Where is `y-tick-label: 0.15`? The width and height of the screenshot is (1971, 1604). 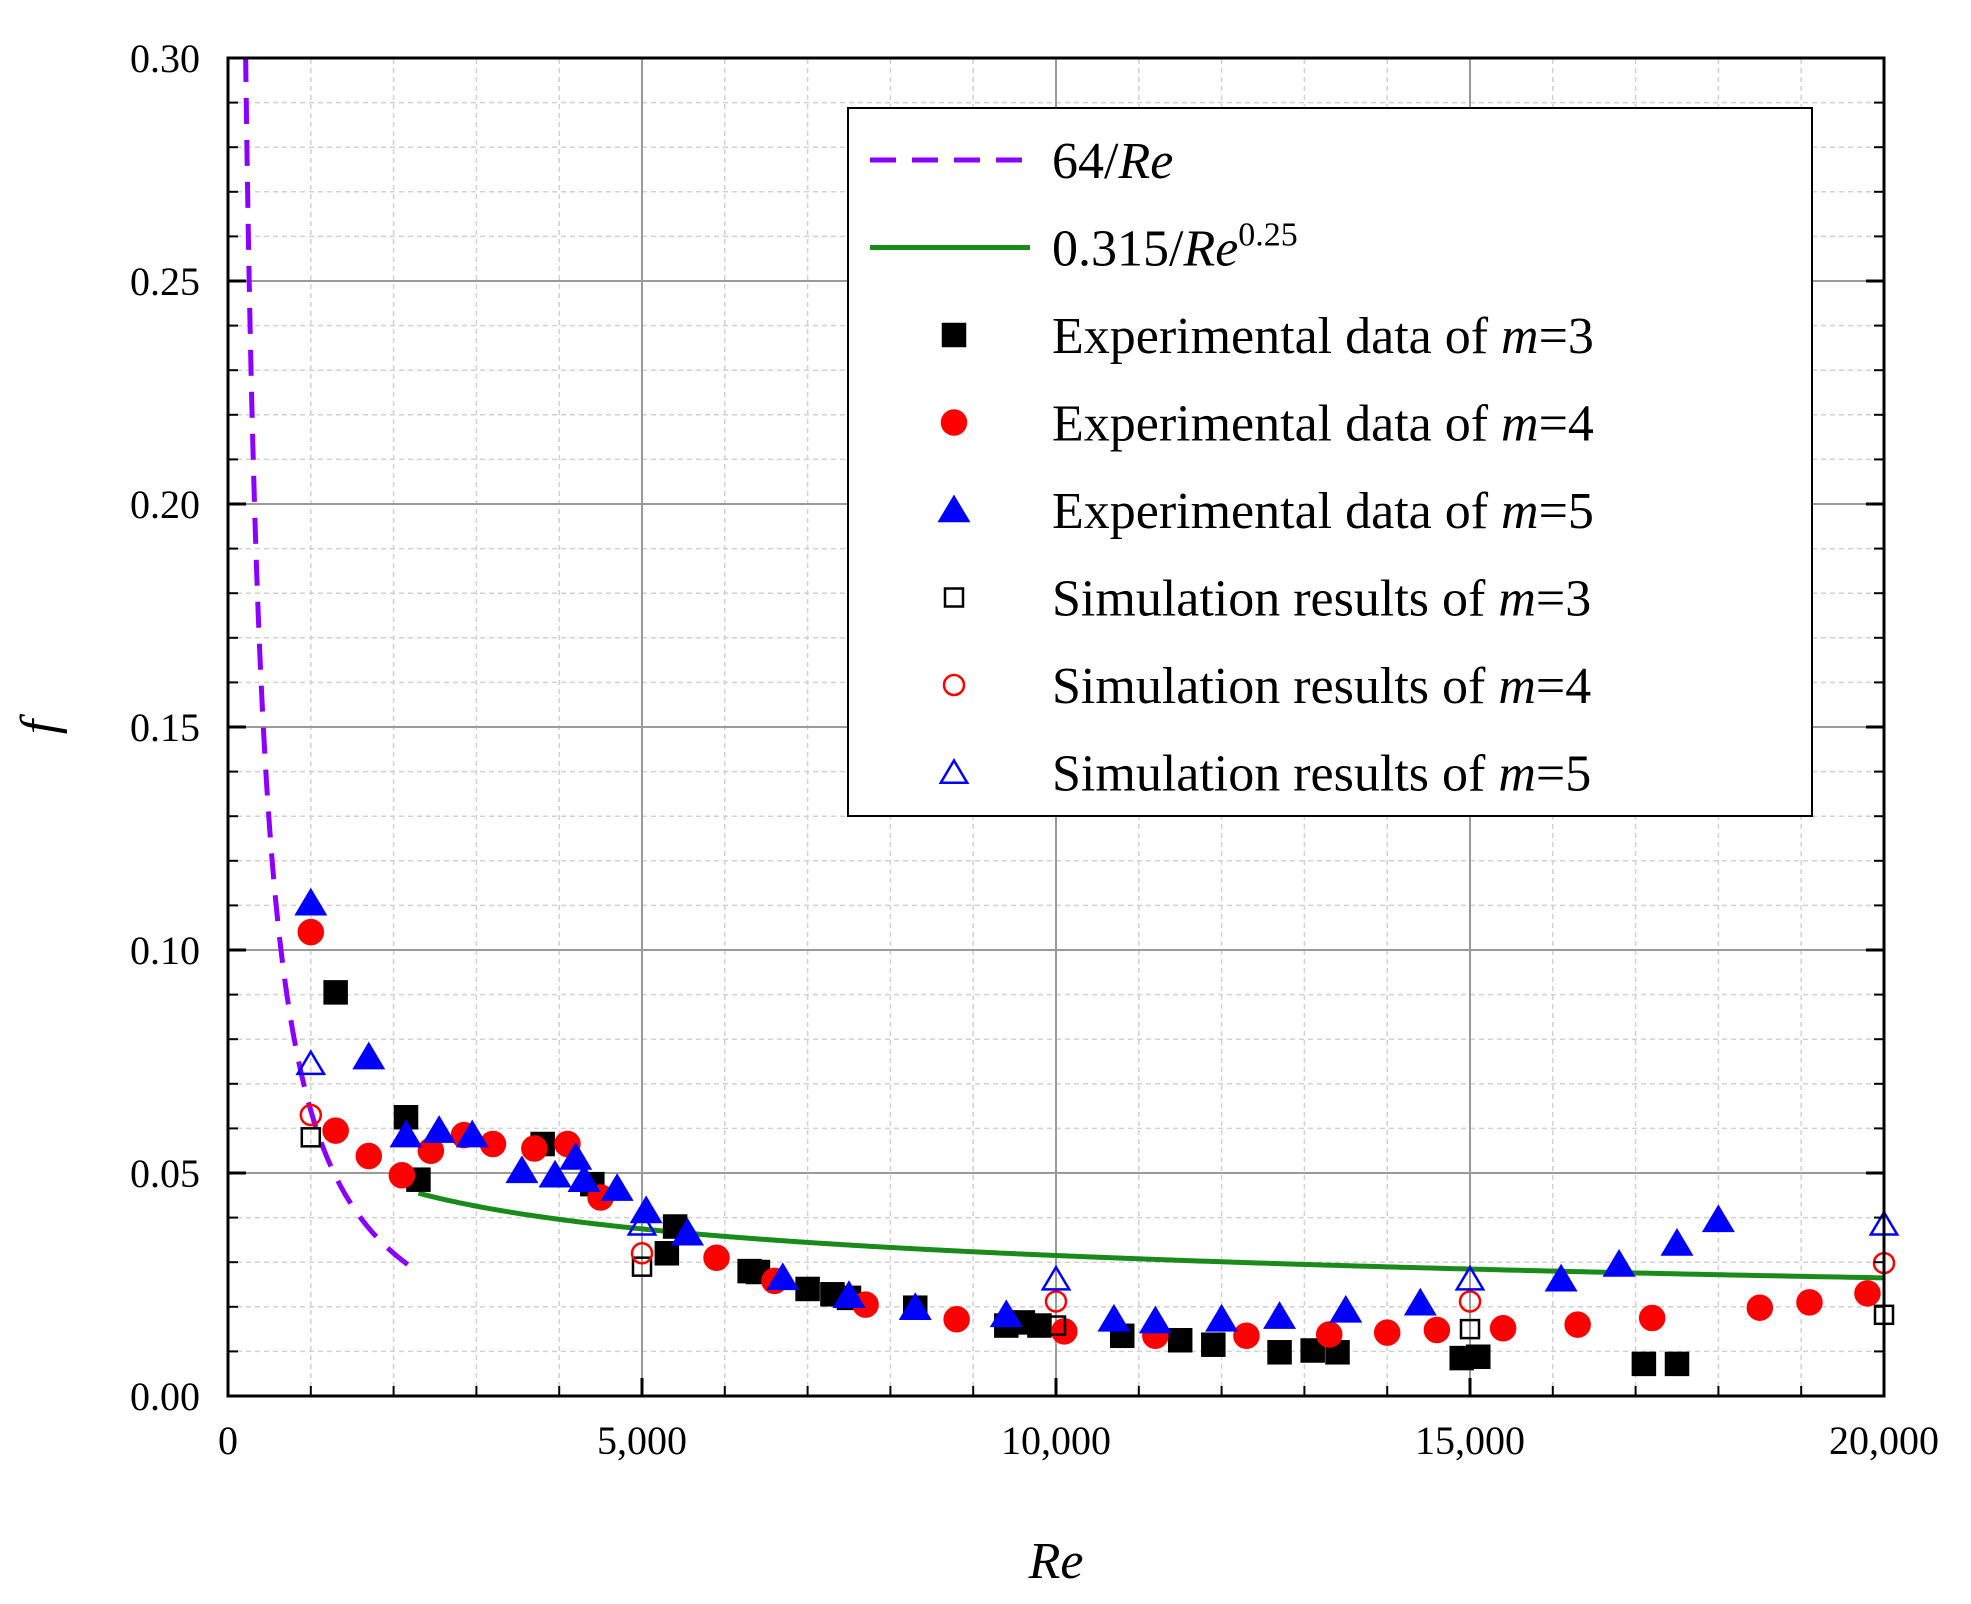
y-tick-label: 0.15 is located at coordinates (165, 727).